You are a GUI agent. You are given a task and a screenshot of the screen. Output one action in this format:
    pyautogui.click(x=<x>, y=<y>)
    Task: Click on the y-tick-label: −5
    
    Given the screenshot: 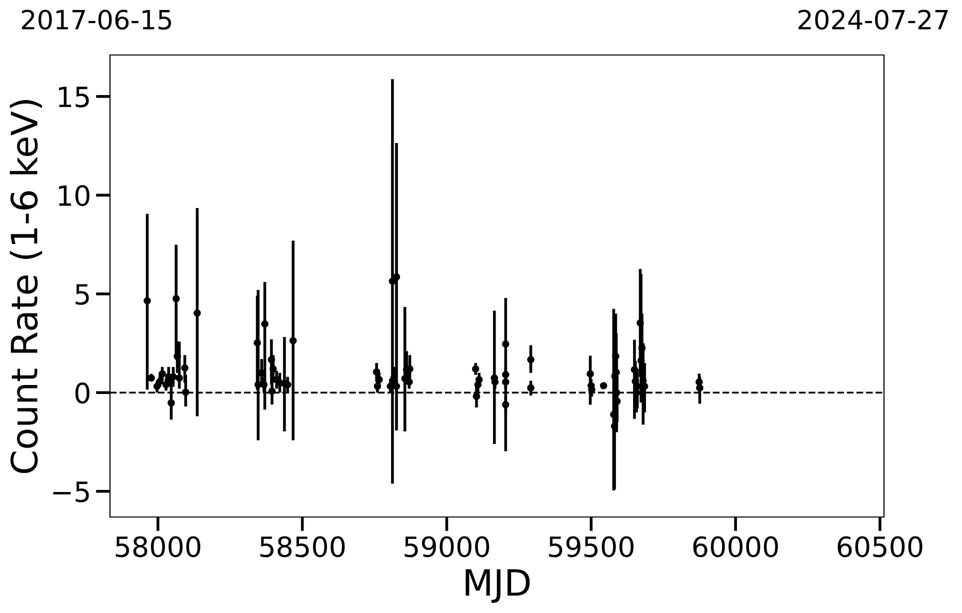 What is the action you would take?
    pyautogui.click(x=71, y=492)
    